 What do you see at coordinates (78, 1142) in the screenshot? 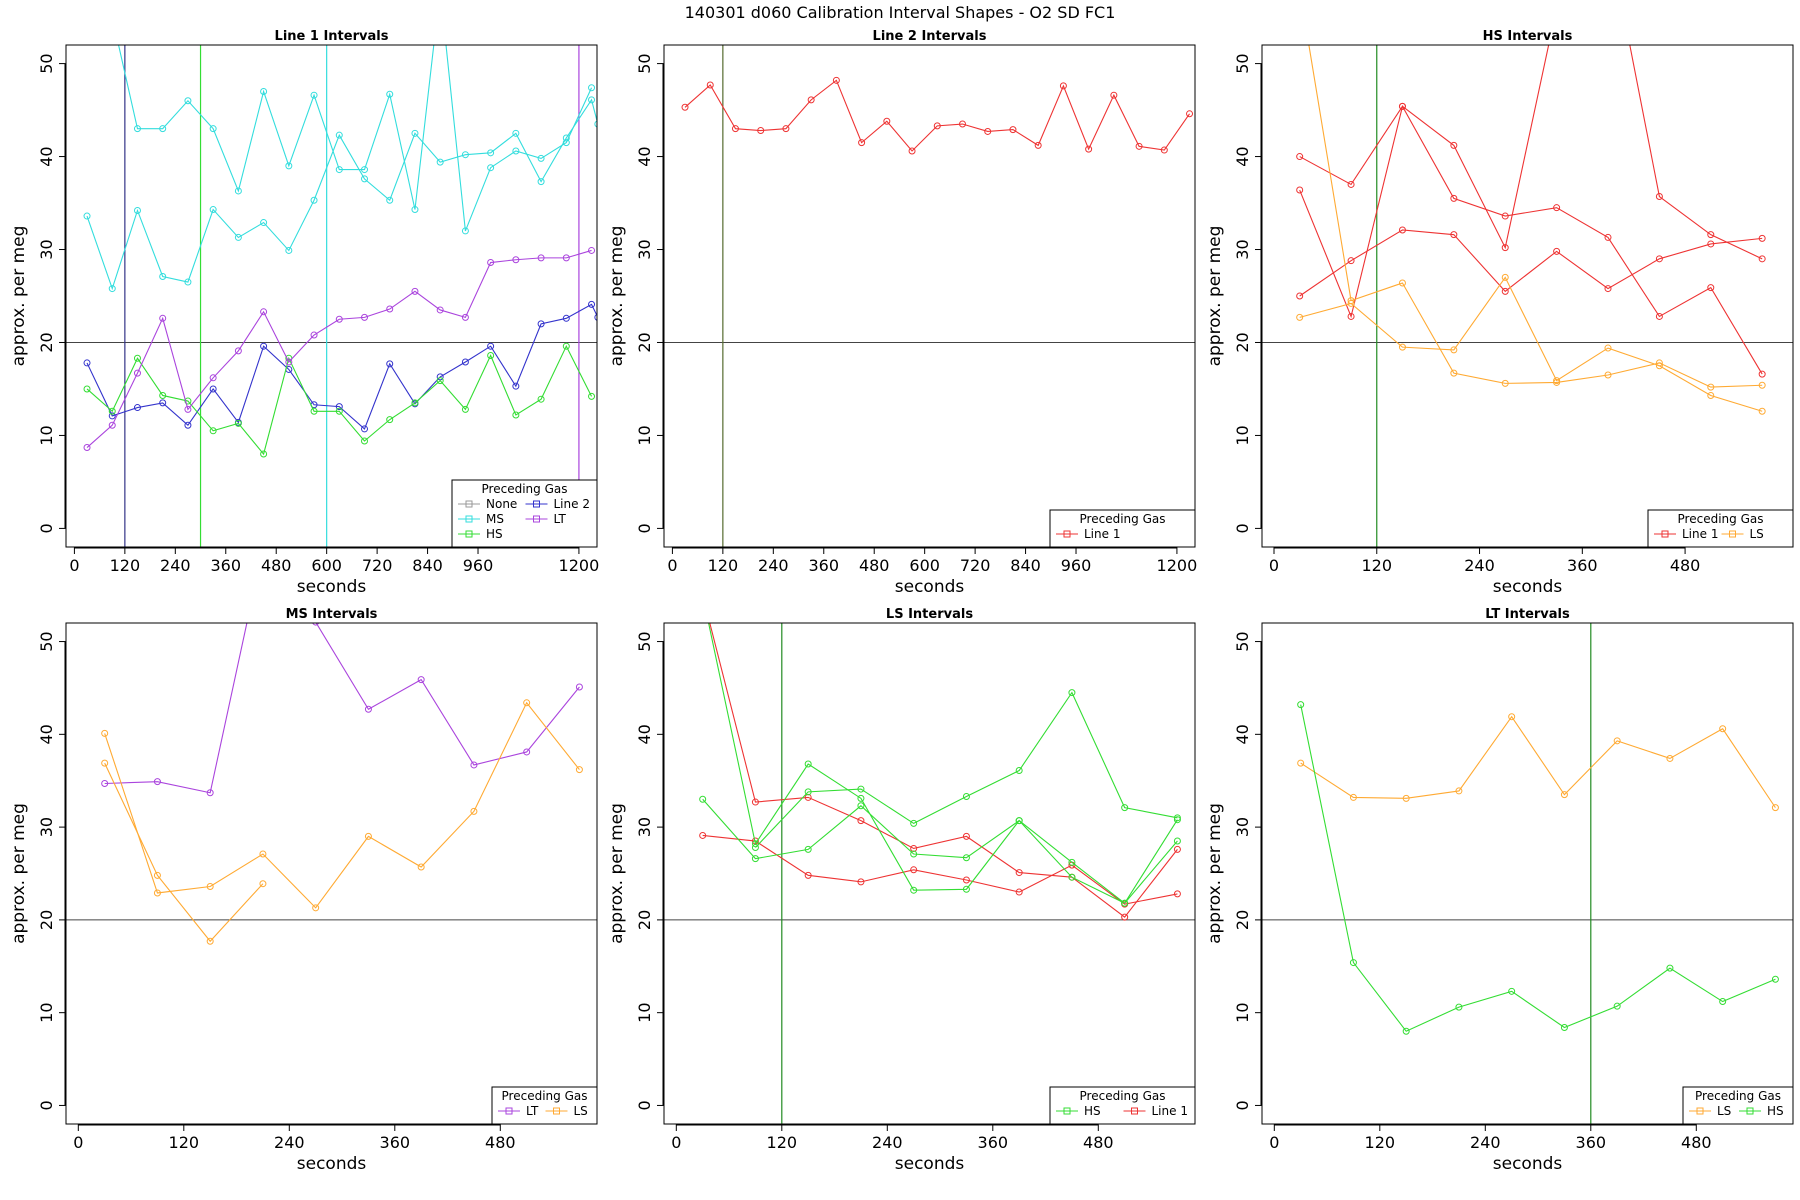
I see `x-tick-label: 0` at bounding box center [78, 1142].